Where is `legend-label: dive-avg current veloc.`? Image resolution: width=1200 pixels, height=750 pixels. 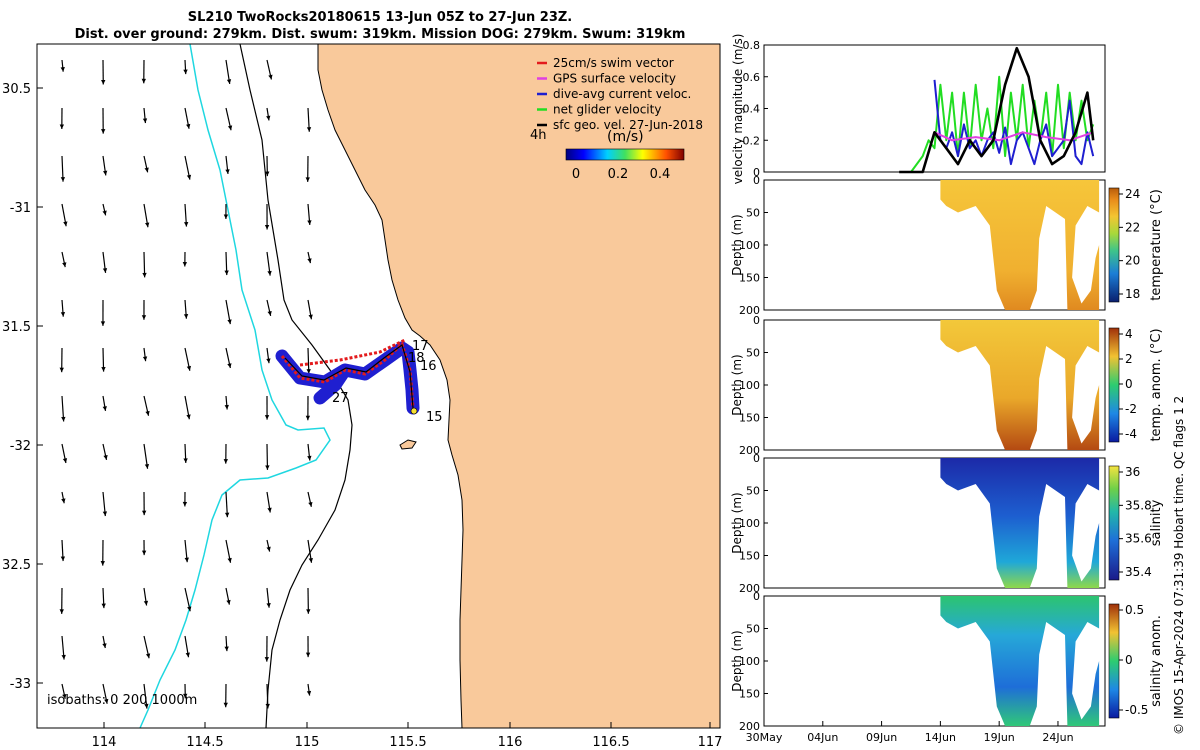
legend-label: dive-avg current veloc. is located at coordinates (622, 94).